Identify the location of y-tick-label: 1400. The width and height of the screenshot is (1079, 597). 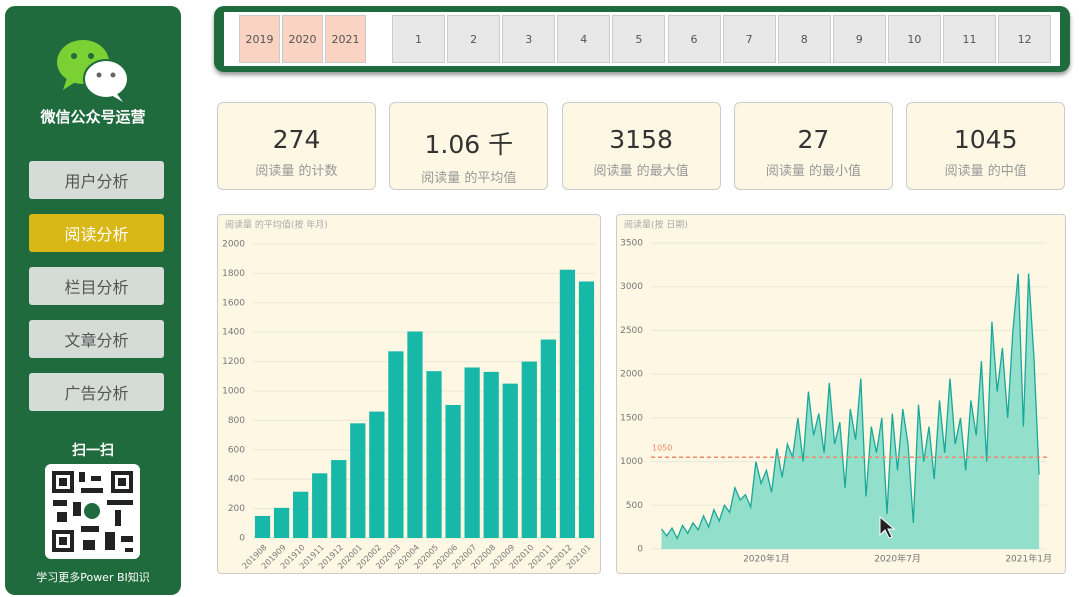
(233, 333).